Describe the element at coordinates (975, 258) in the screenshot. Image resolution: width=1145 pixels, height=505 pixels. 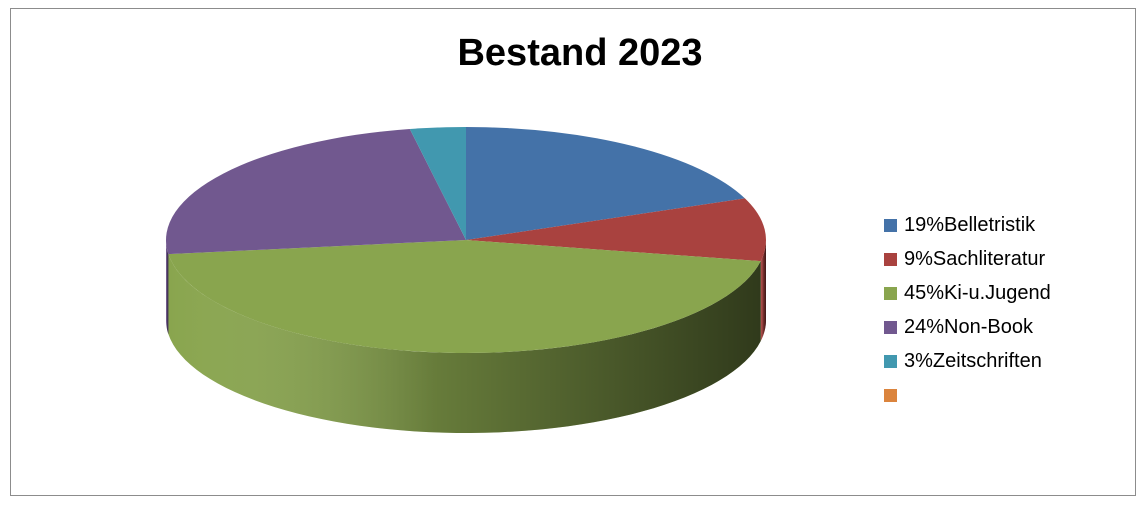
I see `legend-label-1: 9%Sachliteratur` at that location.